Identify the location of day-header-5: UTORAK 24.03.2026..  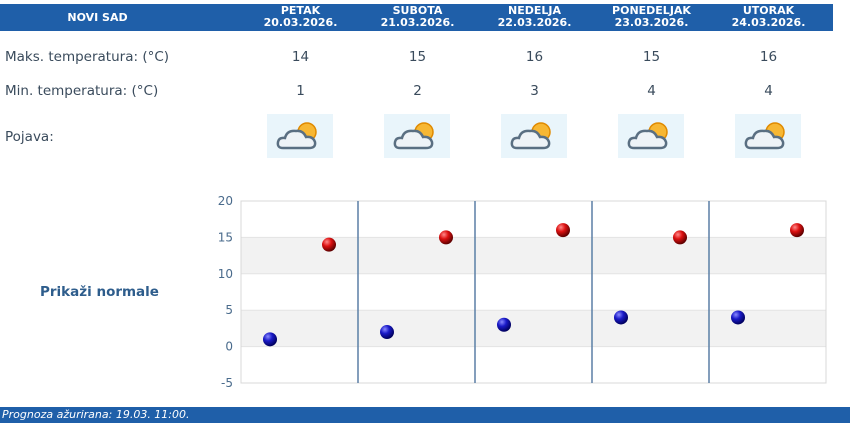
(768, 17).